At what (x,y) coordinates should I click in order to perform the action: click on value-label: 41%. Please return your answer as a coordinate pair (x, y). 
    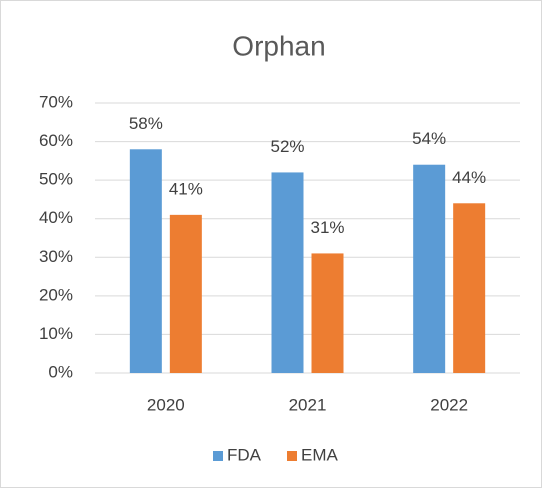
    Looking at the image, I should click on (186, 188).